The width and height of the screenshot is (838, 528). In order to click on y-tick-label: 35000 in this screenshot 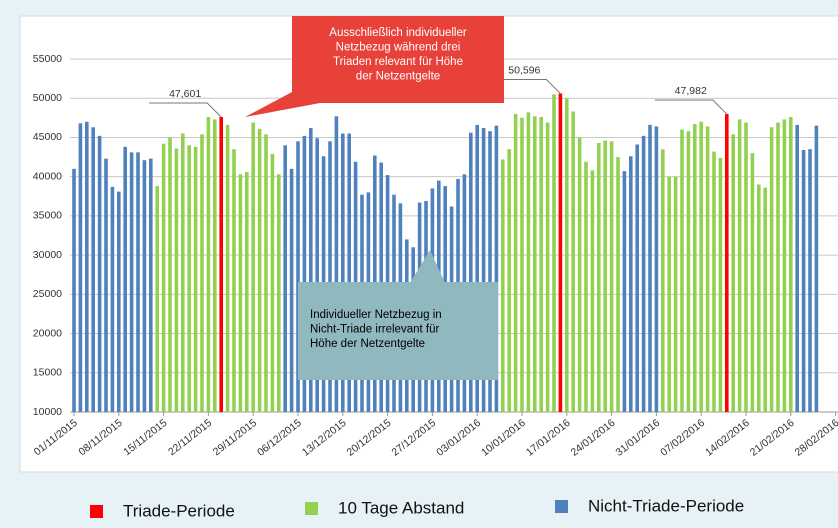, I will do `click(47, 216)`.